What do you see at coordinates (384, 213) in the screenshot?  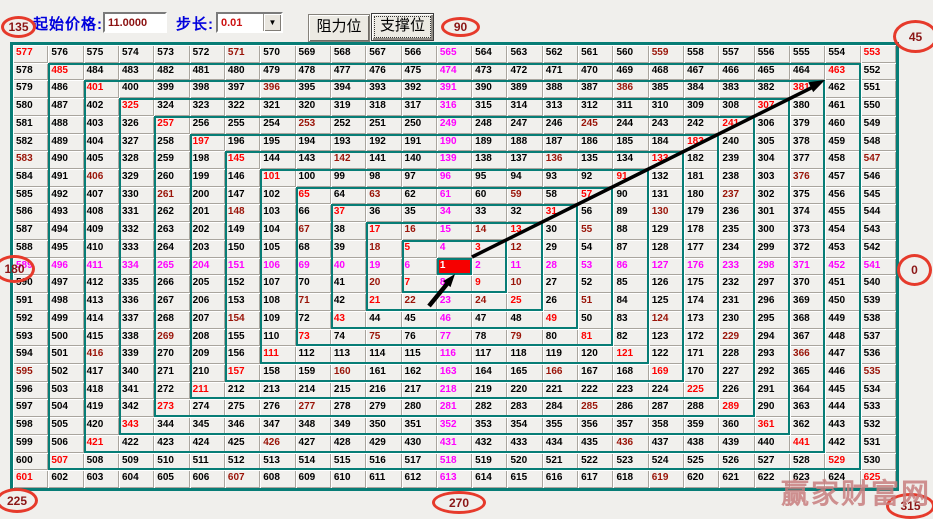 I see `gann-cell-36: 36` at bounding box center [384, 213].